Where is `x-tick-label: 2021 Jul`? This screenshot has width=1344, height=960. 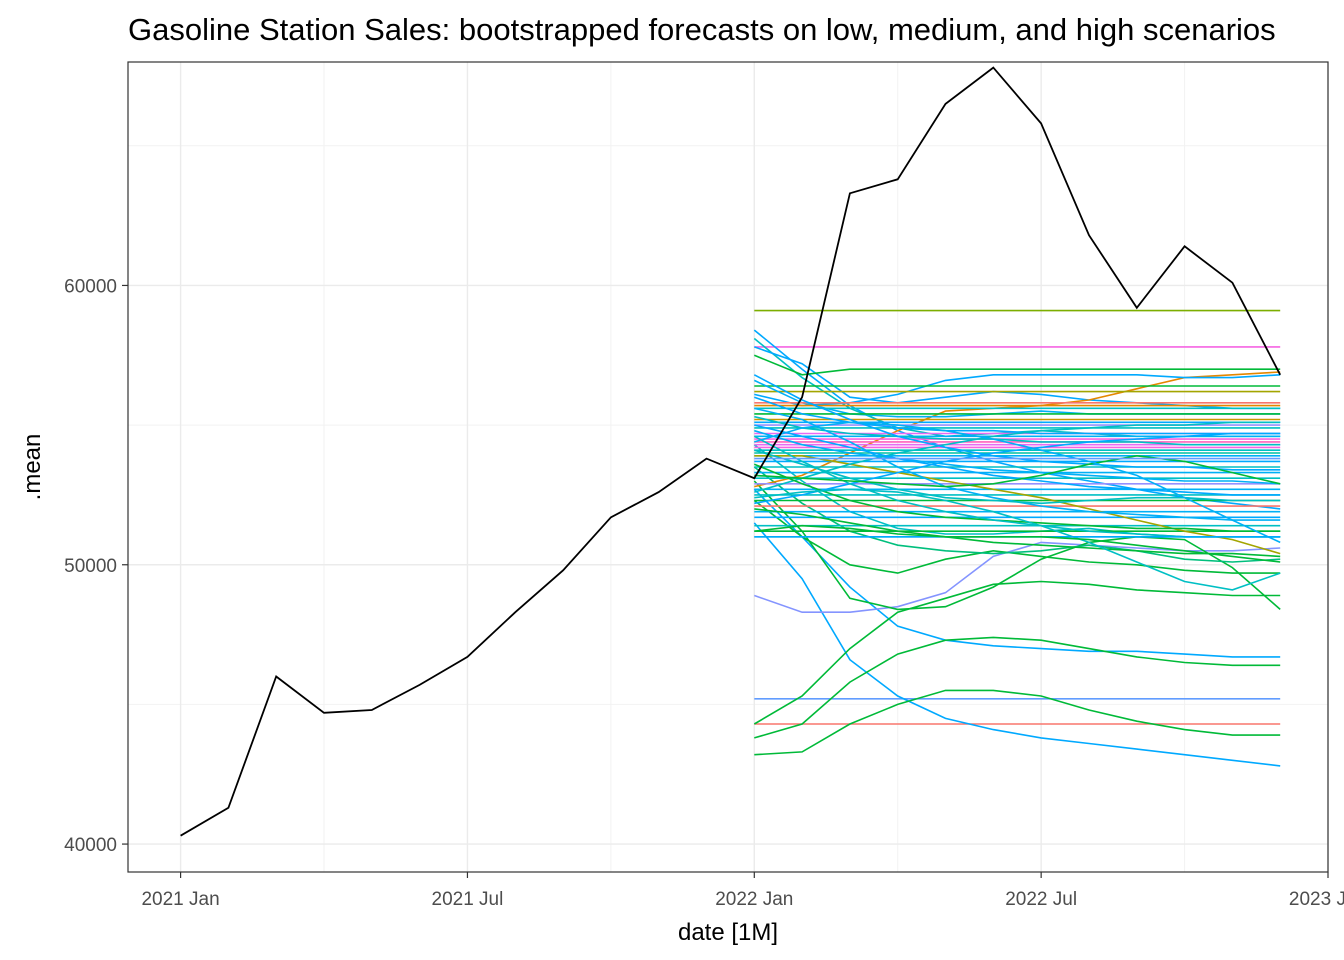
x-tick-label: 2021 Jul is located at coordinates (468, 899).